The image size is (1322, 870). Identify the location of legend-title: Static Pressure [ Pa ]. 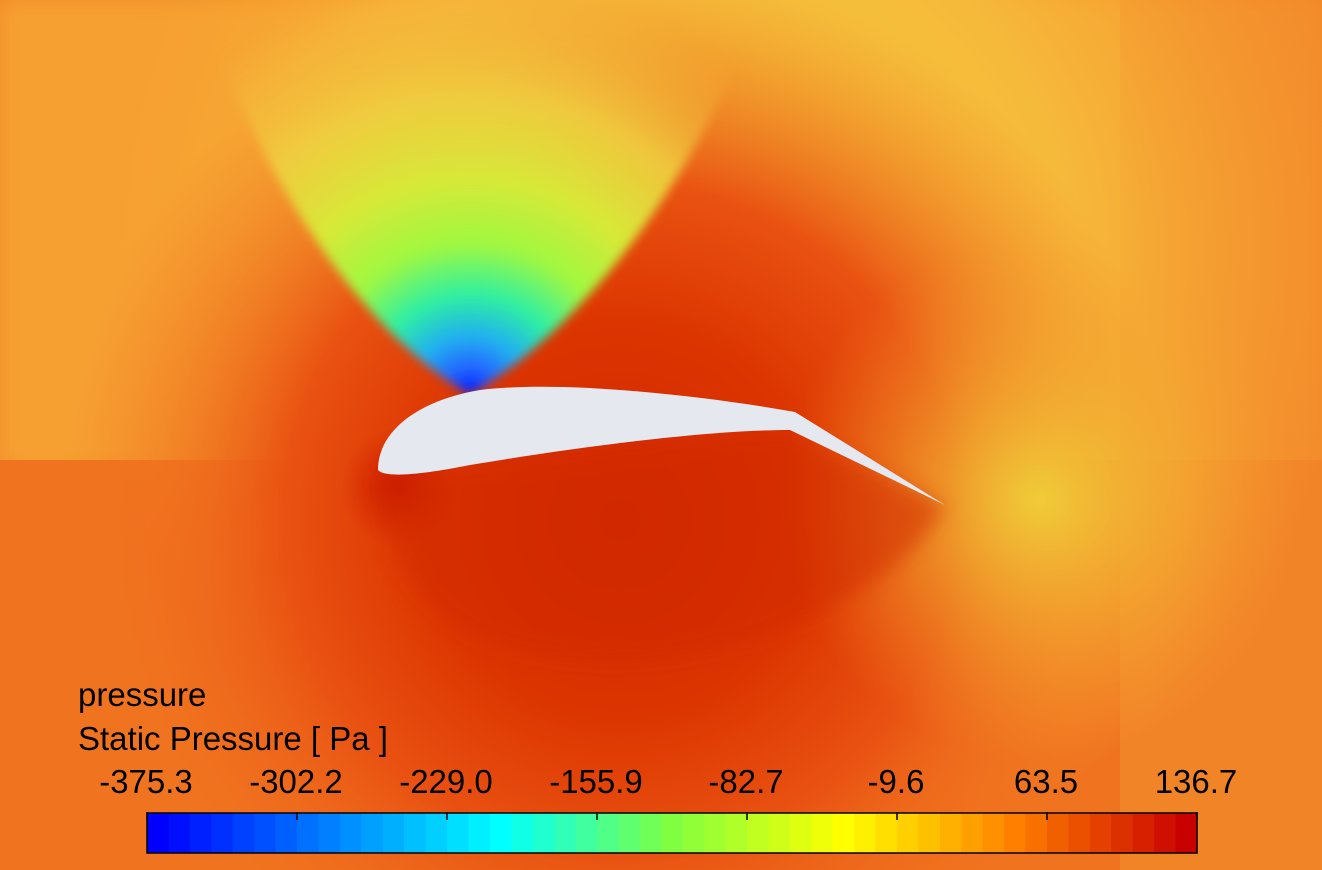
(233, 738).